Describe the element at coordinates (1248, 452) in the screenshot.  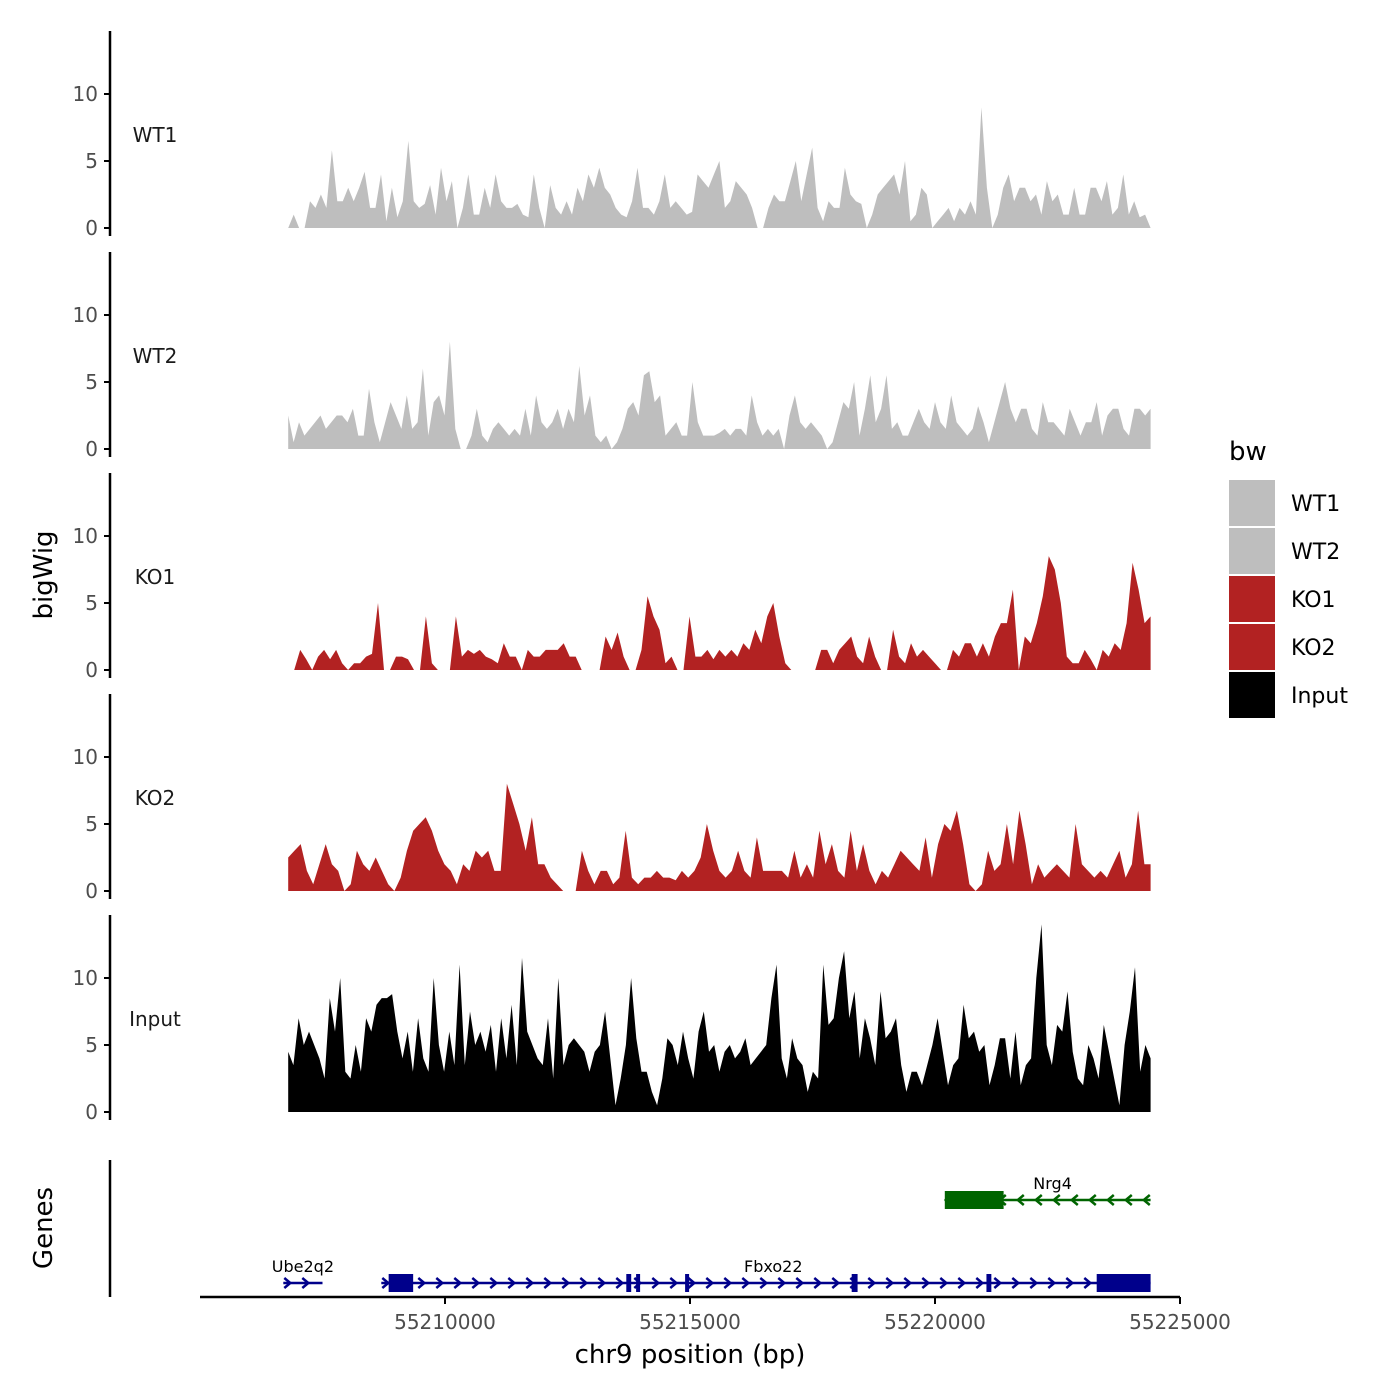
I see `legend-title: bw` at that location.